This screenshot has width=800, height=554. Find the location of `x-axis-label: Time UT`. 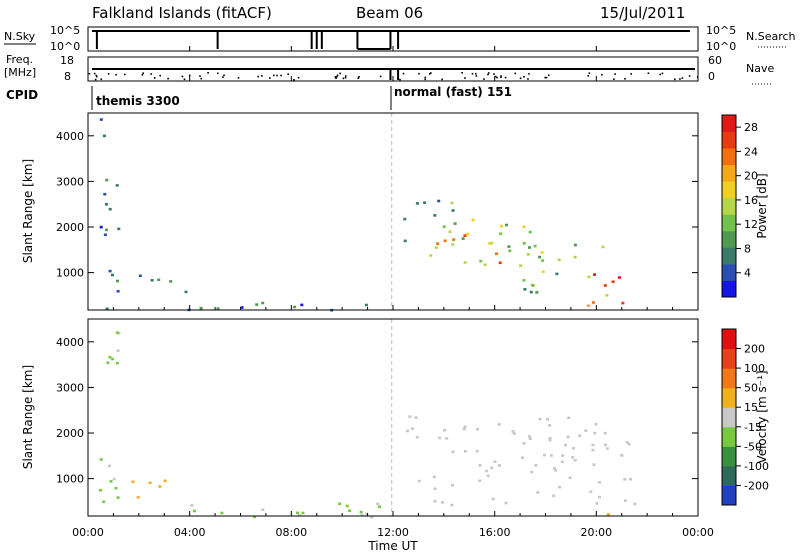

x-axis-label: Time UT is located at coordinates (392, 546).